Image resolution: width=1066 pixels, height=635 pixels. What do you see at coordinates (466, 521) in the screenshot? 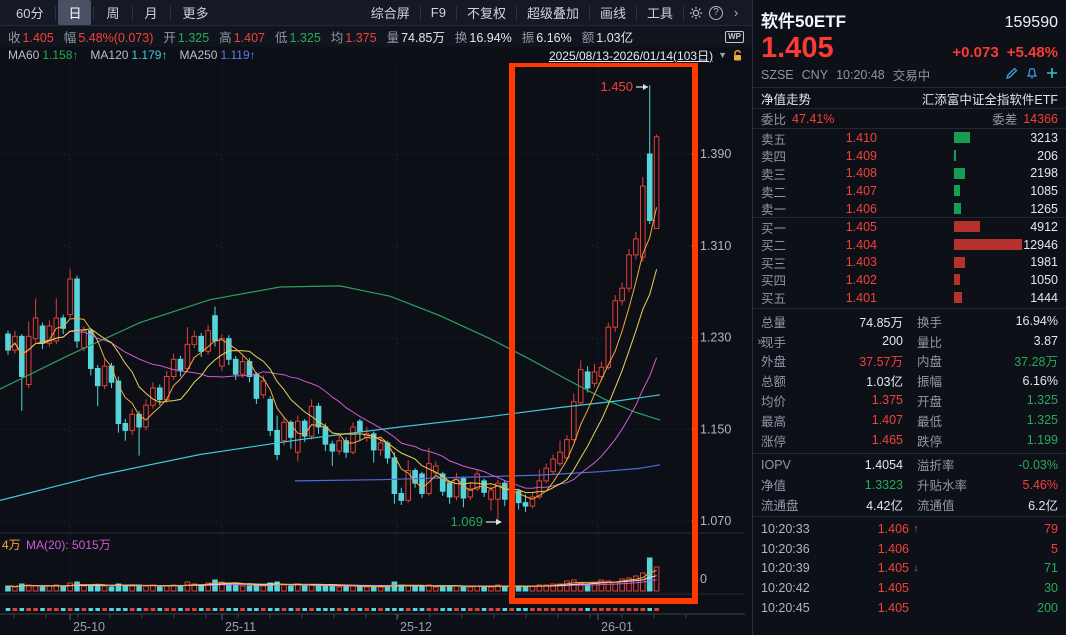
I see `period-low-annotation: 1.069` at bounding box center [466, 521].